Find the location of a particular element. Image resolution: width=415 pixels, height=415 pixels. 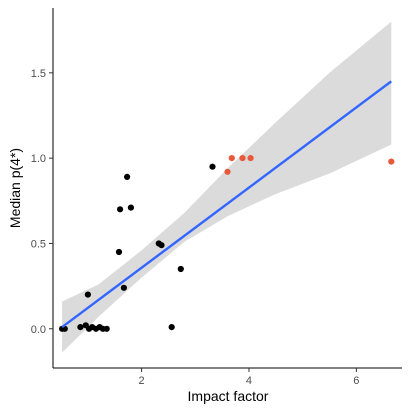

x-tick-label: 2 is located at coordinates (142, 381).